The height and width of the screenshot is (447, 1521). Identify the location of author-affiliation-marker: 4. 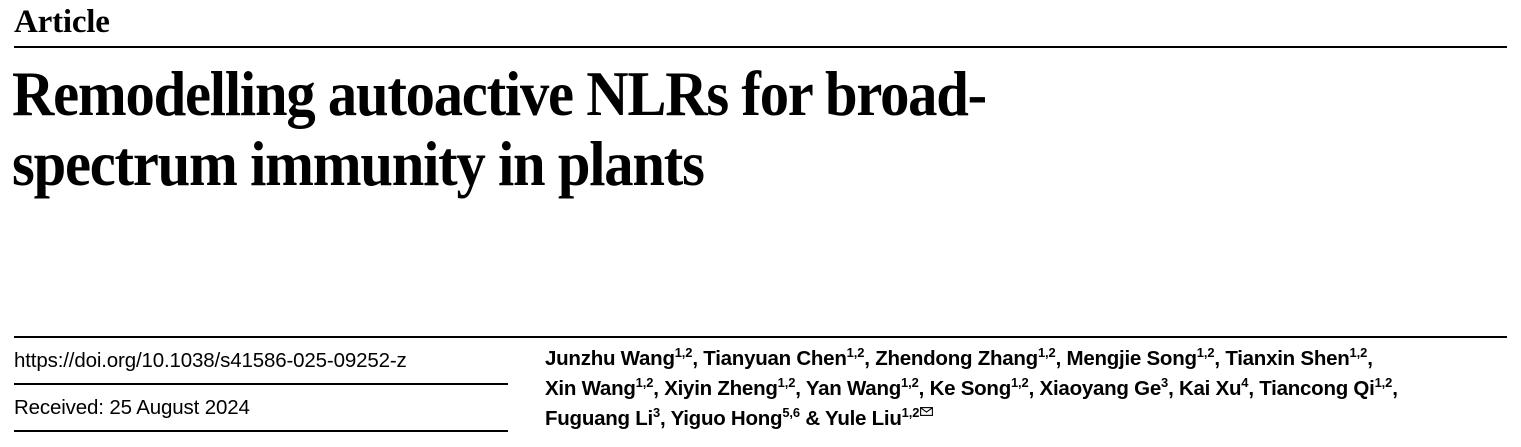
(1245, 383).